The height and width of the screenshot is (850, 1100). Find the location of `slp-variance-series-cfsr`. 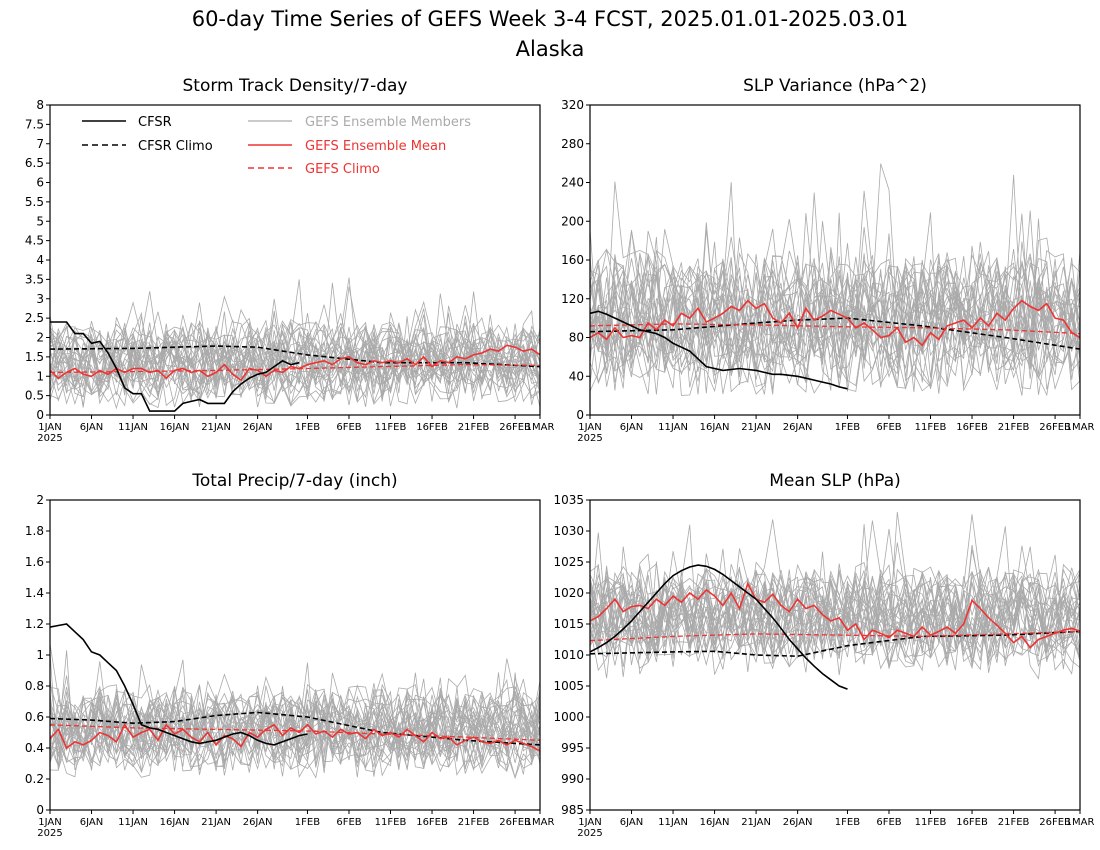

slp-variance-series-cfsr is located at coordinates (719, 350).